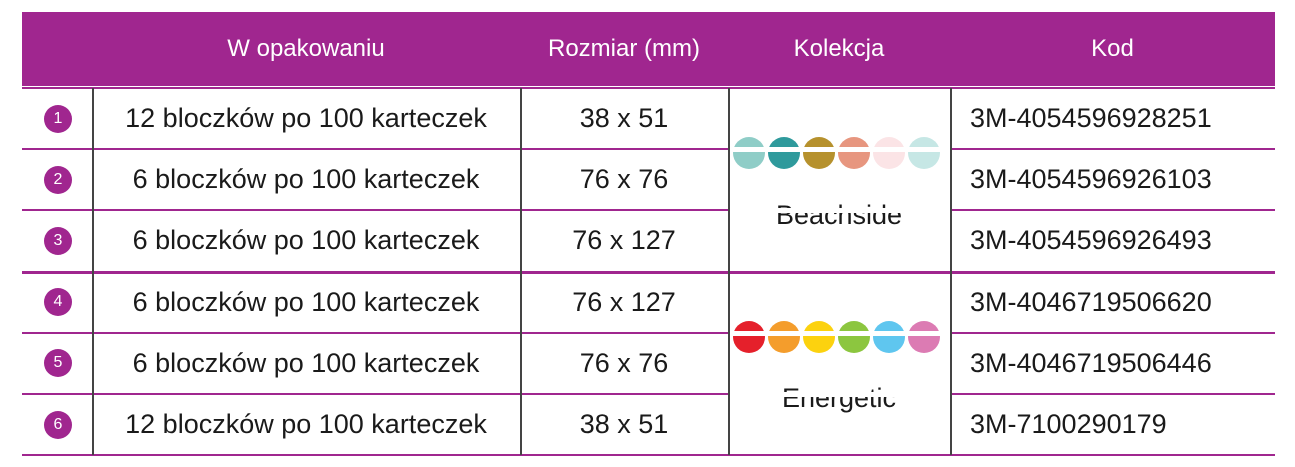  Describe the element at coordinates (58, 241) in the screenshot. I see `row-number: 3` at that location.